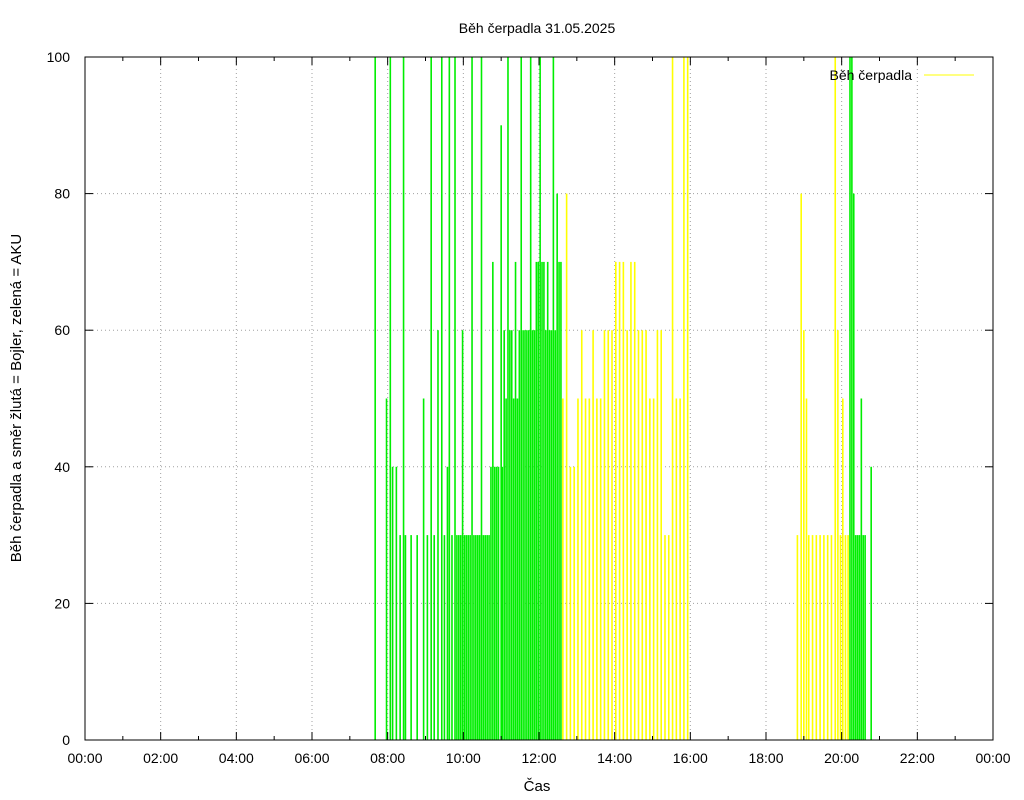  What do you see at coordinates (690, 758) in the screenshot?
I see `x-tick-label: 16:00` at bounding box center [690, 758].